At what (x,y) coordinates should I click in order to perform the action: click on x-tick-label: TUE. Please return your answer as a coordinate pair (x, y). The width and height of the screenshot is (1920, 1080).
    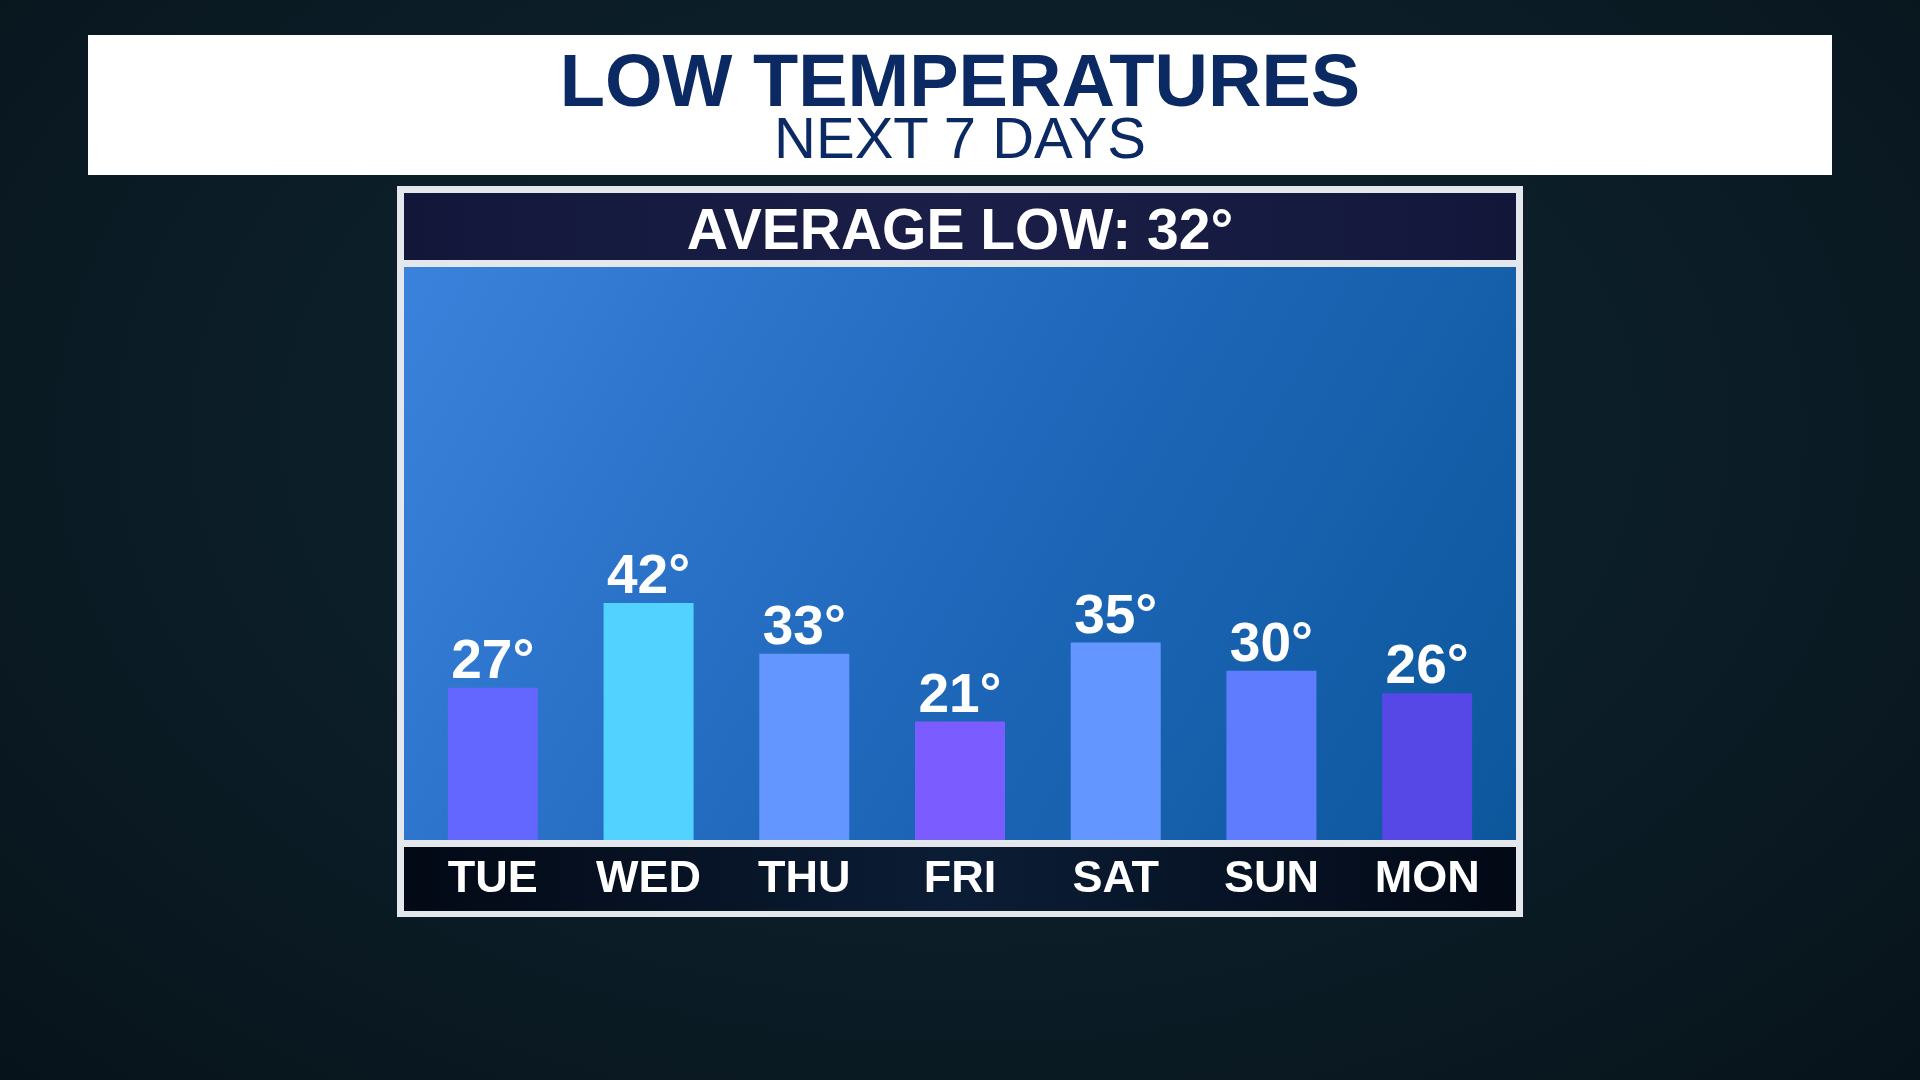
    Looking at the image, I should click on (492, 877).